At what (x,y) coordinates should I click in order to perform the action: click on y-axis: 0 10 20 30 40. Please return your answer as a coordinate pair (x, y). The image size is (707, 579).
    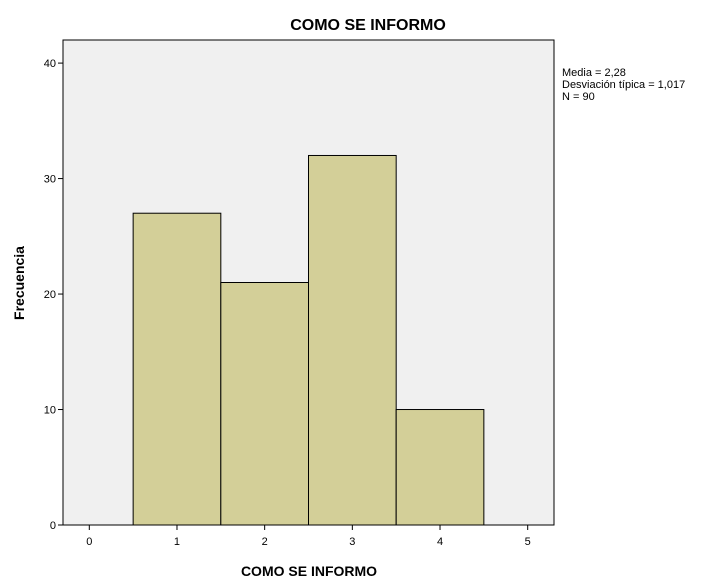
    Looking at the image, I should click on (53, 295).